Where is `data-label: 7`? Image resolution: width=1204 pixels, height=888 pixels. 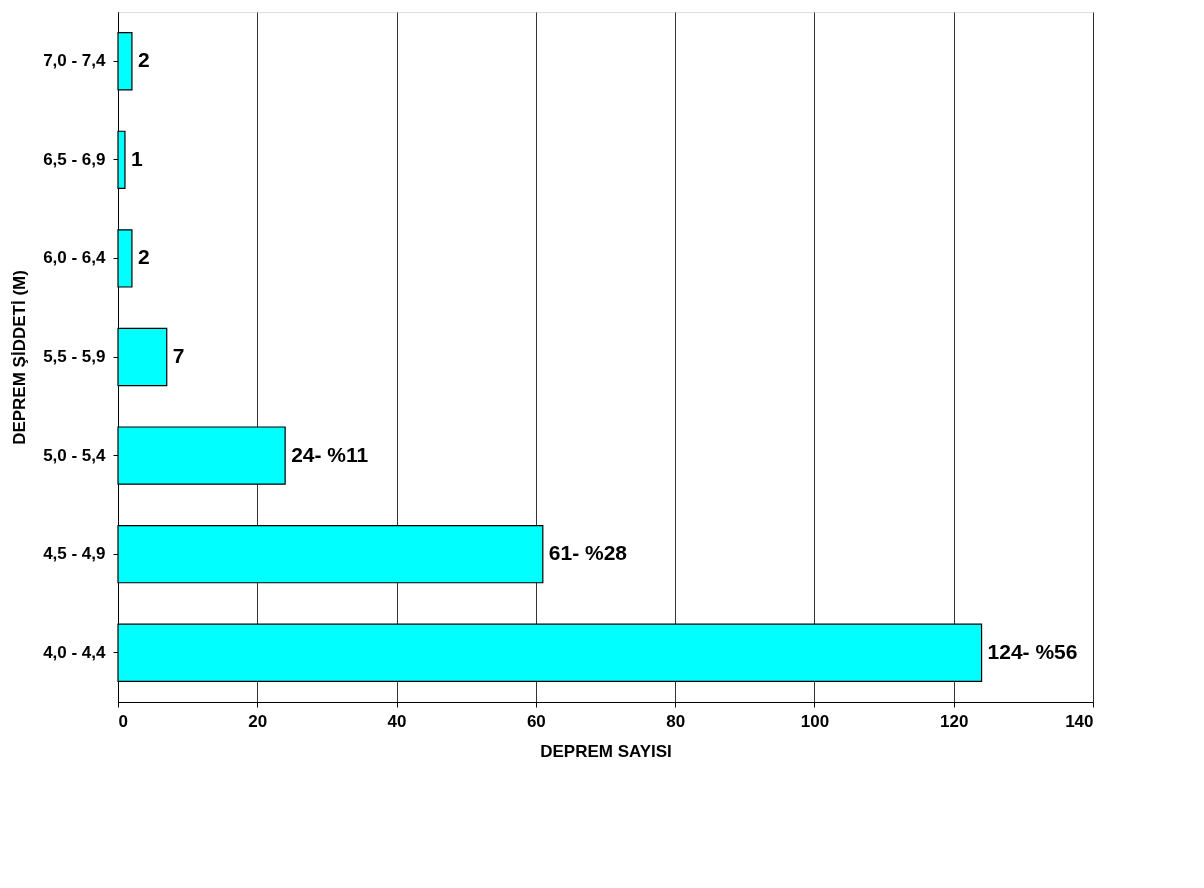 data-label: 7 is located at coordinates (178, 355).